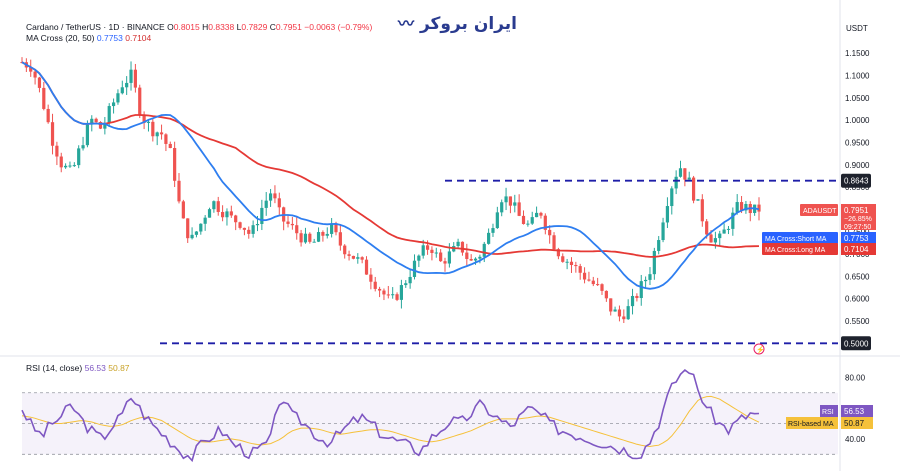 The width and height of the screenshot is (900, 471). I want to click on price-tag-label: MA Cross:Short MA, so click(796, 239).